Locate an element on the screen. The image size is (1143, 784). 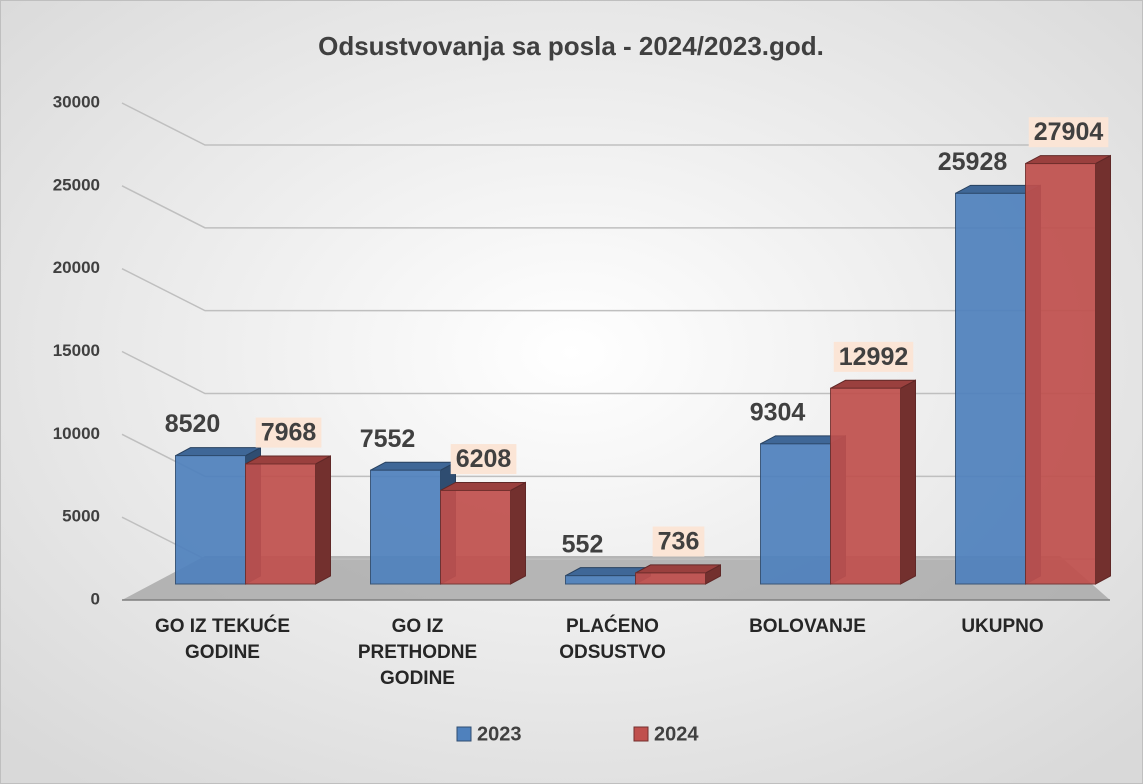
y-tick-label: 10000 is located at coordinates (76, 433).